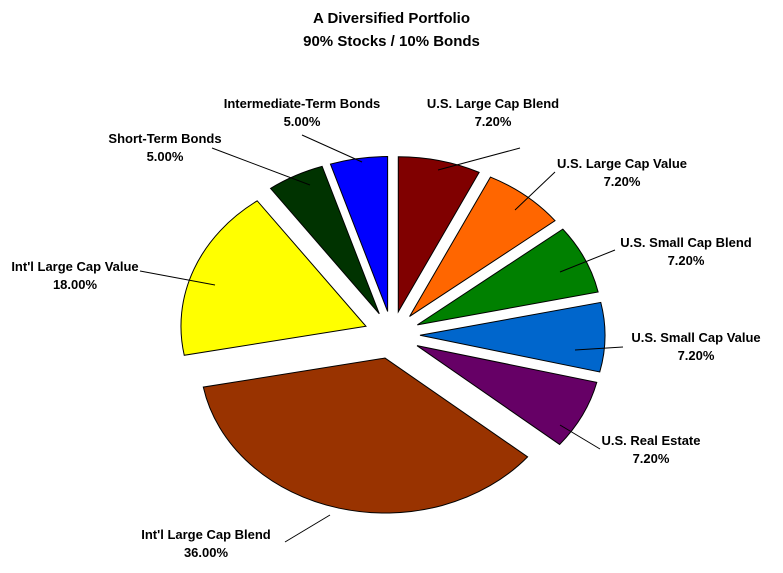 The height and width of the screenshot is (573, 783). I want to click on chart-subtitle: 90% Stocks / 10% Bonds, so click(391, 41).